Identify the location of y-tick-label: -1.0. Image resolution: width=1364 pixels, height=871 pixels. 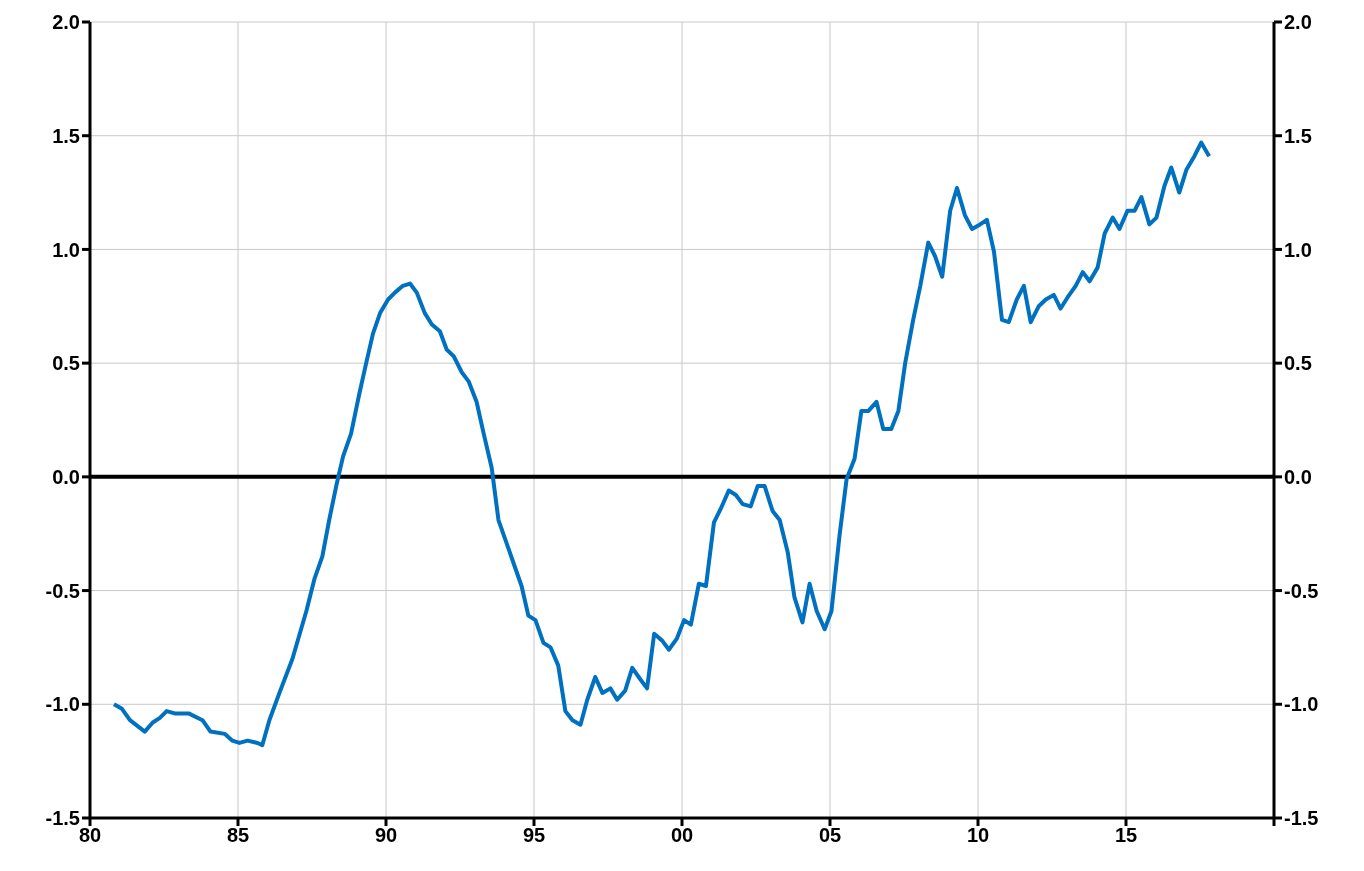
(62, 704).